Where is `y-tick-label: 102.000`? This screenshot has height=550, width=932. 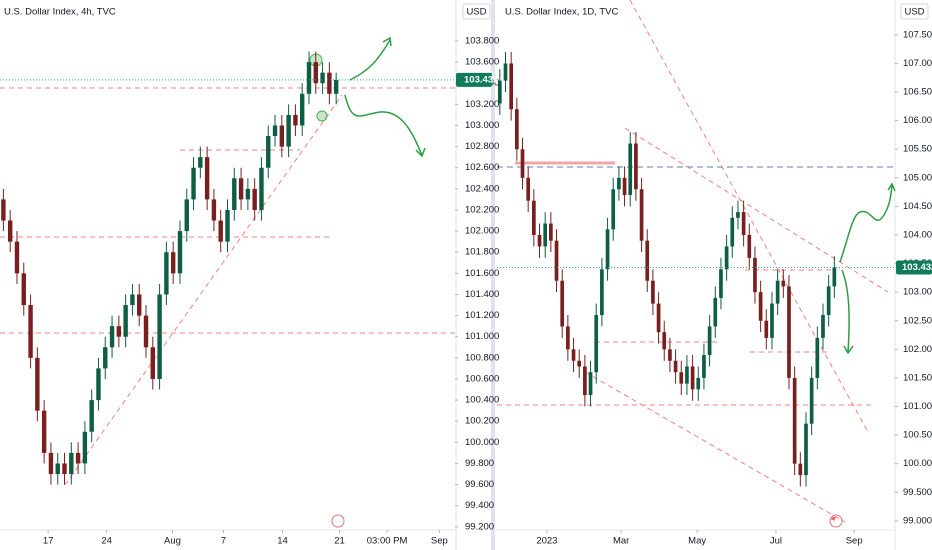
y-tick-label: 102.000 is located at coordinates (917, 349).